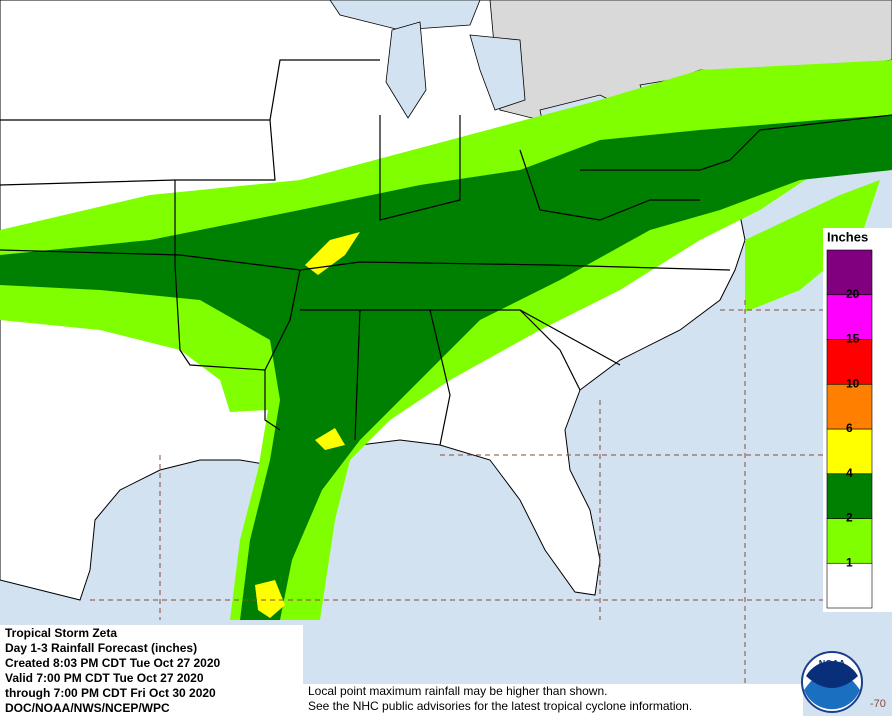 The height and width of the screenshot is (716, 892). Describe the element at coordinates (847, 236) in the screenshot. I see `legend-title: Inches` at that location.